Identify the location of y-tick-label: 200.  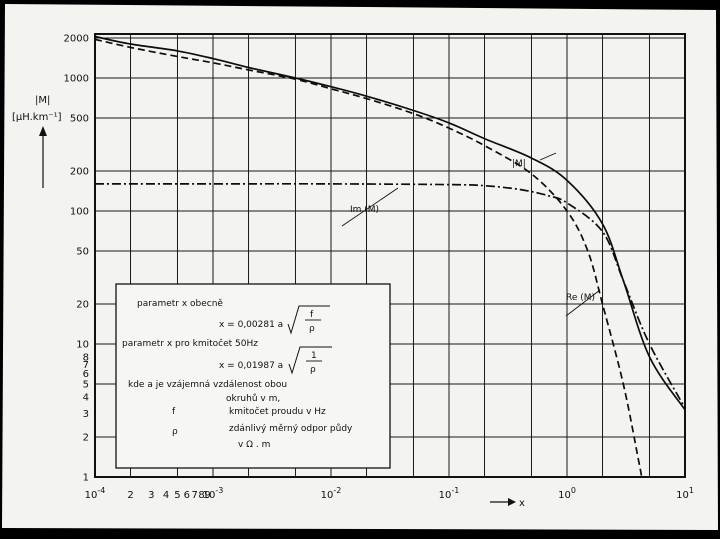
(79, 171).